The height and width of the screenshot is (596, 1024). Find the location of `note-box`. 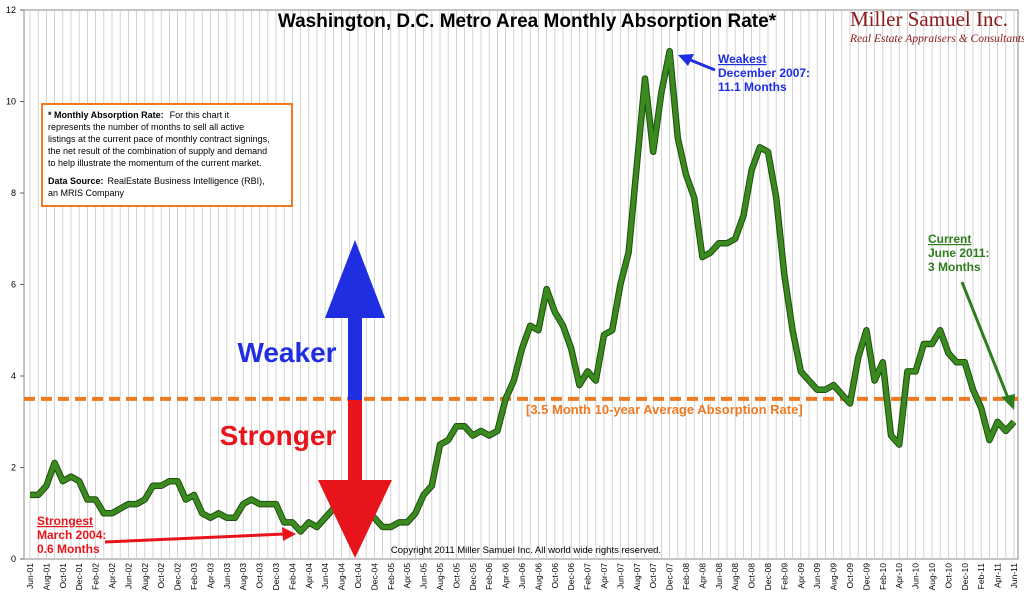

note-box is located at coordinates (167, 155).